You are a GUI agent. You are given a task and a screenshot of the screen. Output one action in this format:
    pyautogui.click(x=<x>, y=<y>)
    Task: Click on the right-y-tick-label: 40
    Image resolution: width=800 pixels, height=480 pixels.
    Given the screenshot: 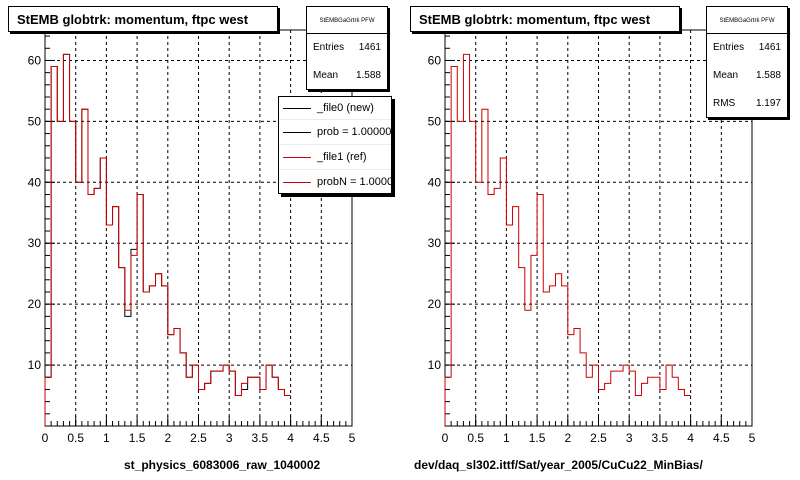 What is the action you would take?
    pyautogui.click(x=435, y=182)
    